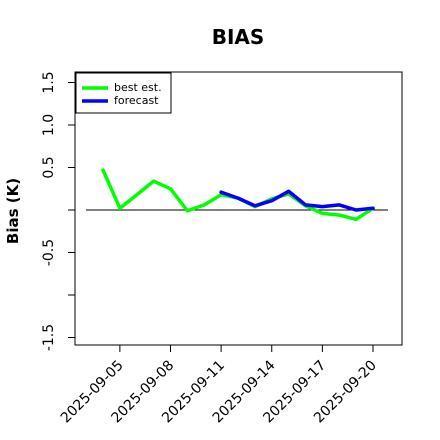  I want to click on y-tick-label: -1.5, so click(49, 337).